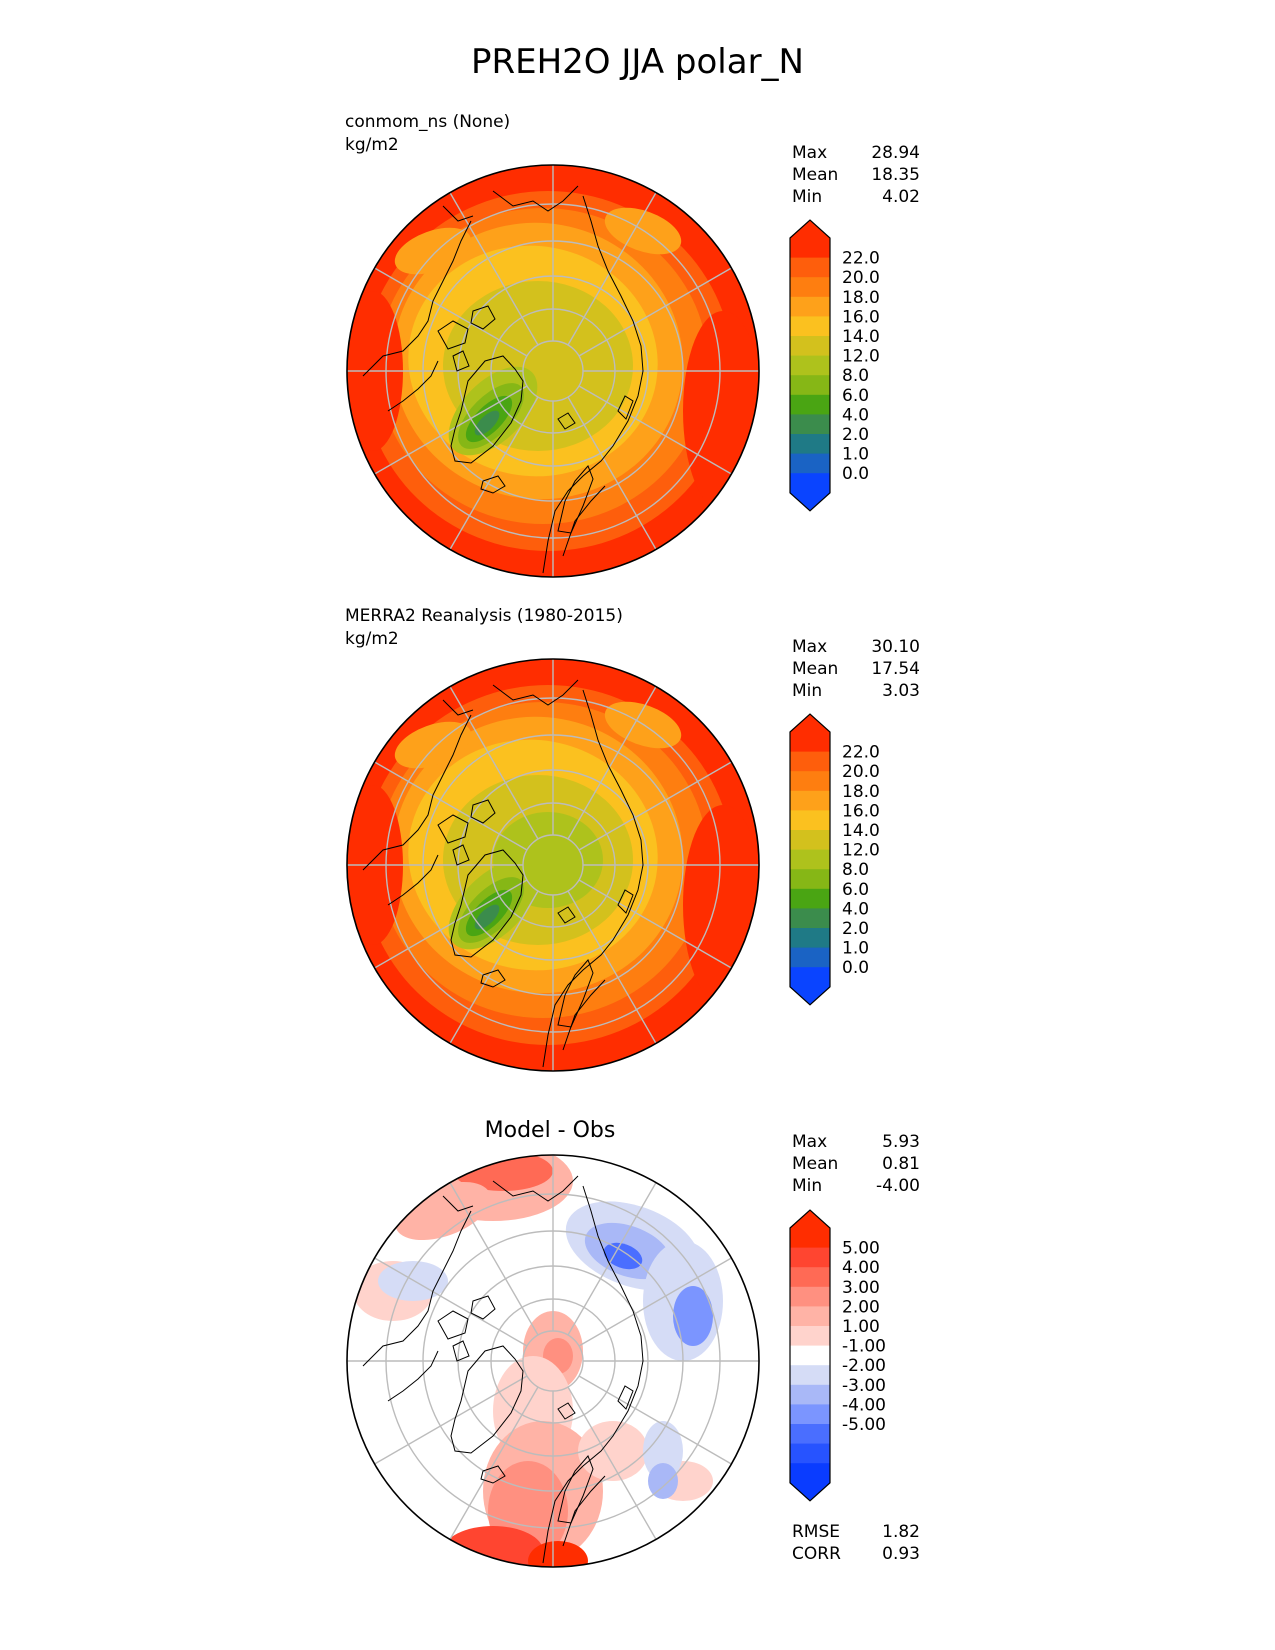  I want to click on diff-rmse: RMSE 1.82, so click(856, 1532).